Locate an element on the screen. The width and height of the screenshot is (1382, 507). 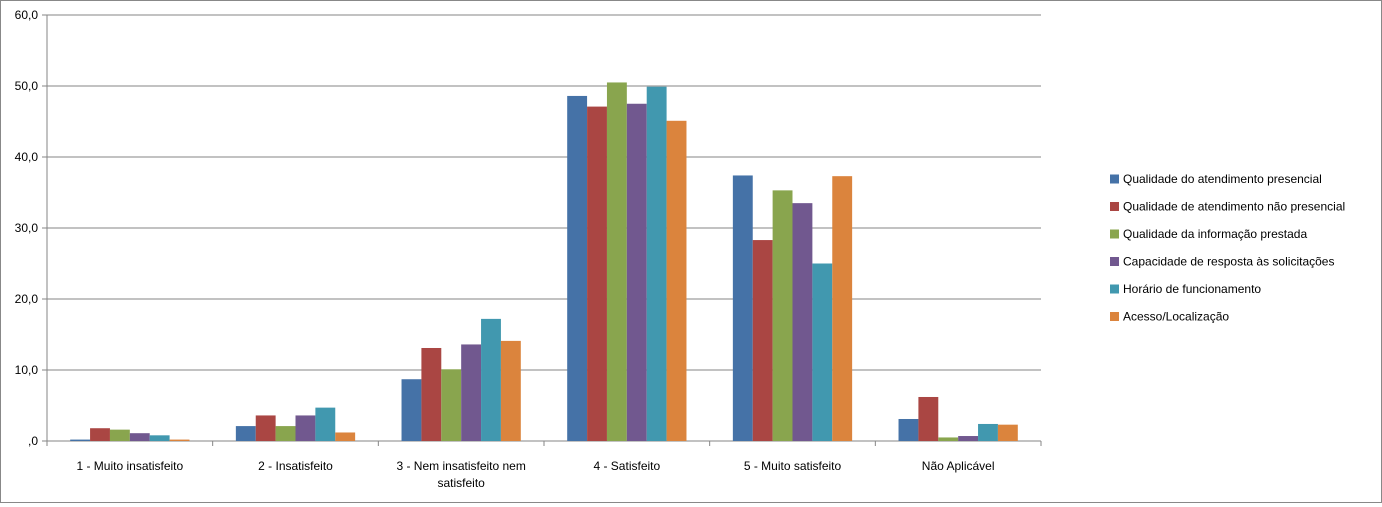
legend-item: Horário de funcionamento is located at coordinates (1185, 289).